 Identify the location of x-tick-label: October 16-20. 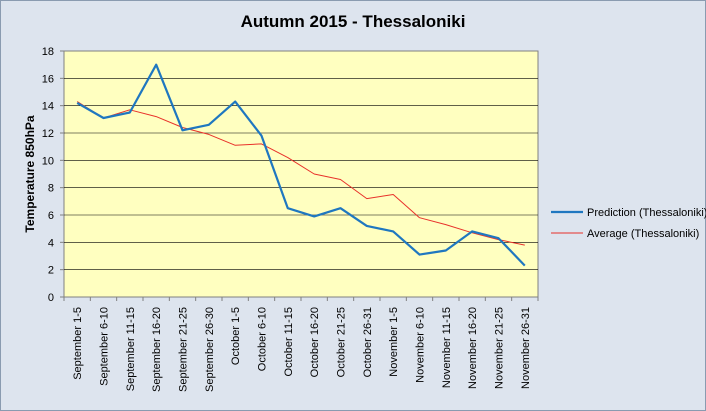
(315, 342).